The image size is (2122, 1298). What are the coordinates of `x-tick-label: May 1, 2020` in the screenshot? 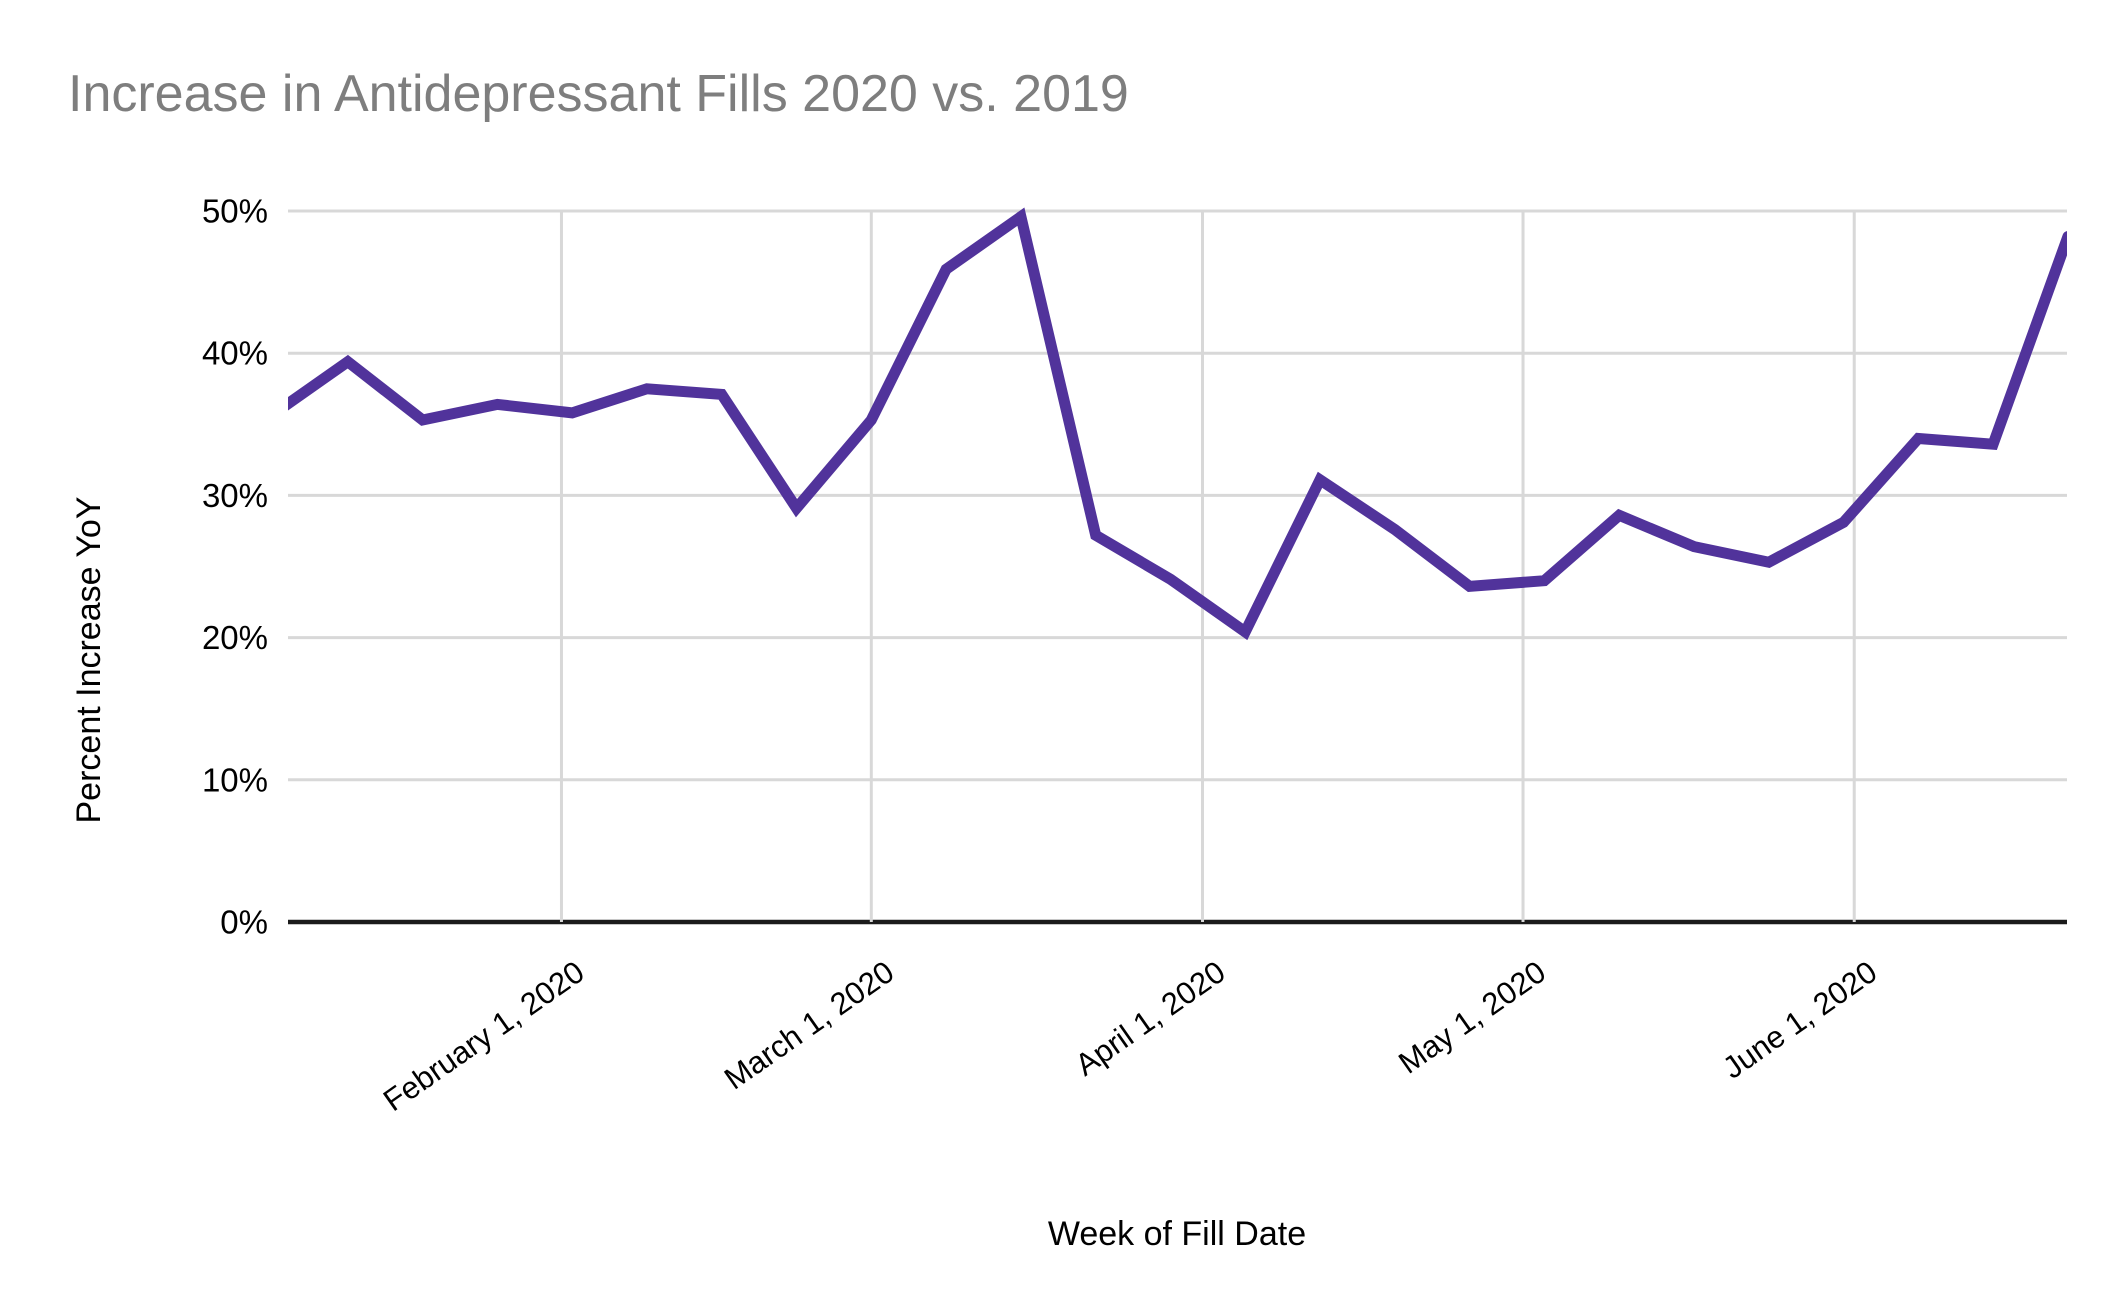 It's located at (1472, 1017).